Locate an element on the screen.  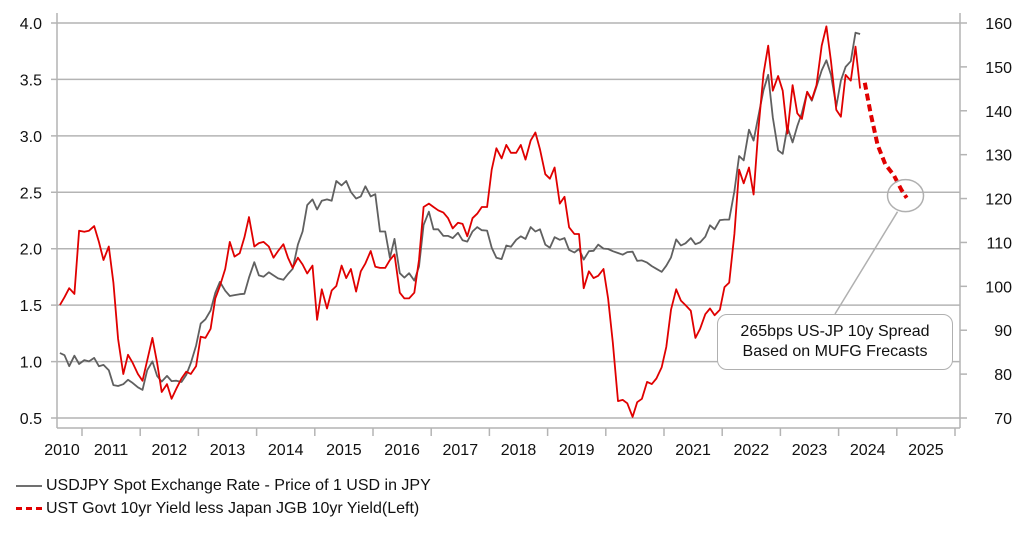
y-right-tick-label: 100 is located at coordinates (998, 287).